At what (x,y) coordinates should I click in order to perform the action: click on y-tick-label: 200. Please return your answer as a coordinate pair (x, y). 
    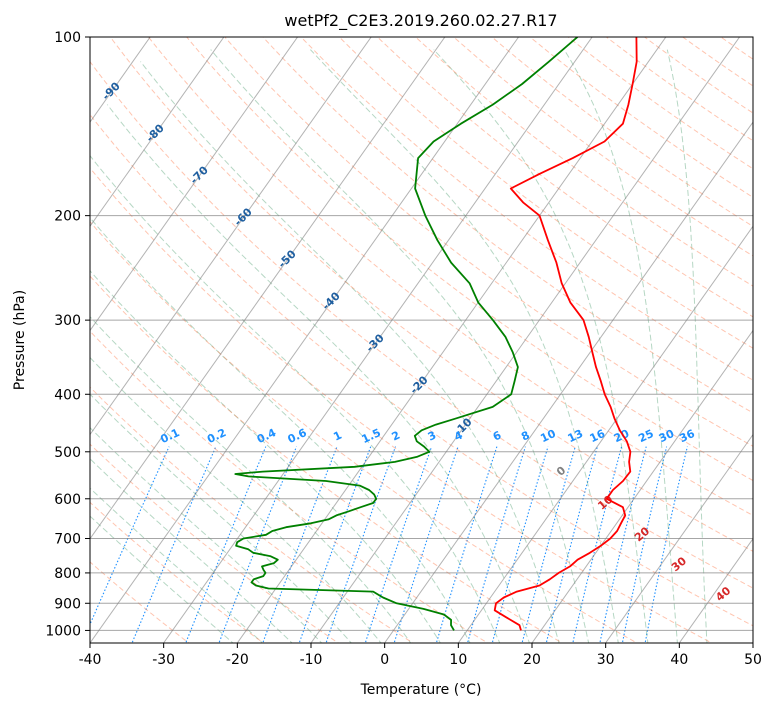
    Looking at the image, I should click on (67, 217).